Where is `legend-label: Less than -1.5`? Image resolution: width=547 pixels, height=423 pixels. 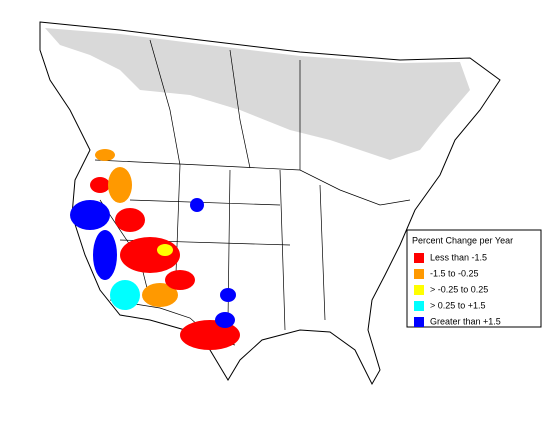
legend-label: Less than -1.5 is located at coordinates (458, 257).